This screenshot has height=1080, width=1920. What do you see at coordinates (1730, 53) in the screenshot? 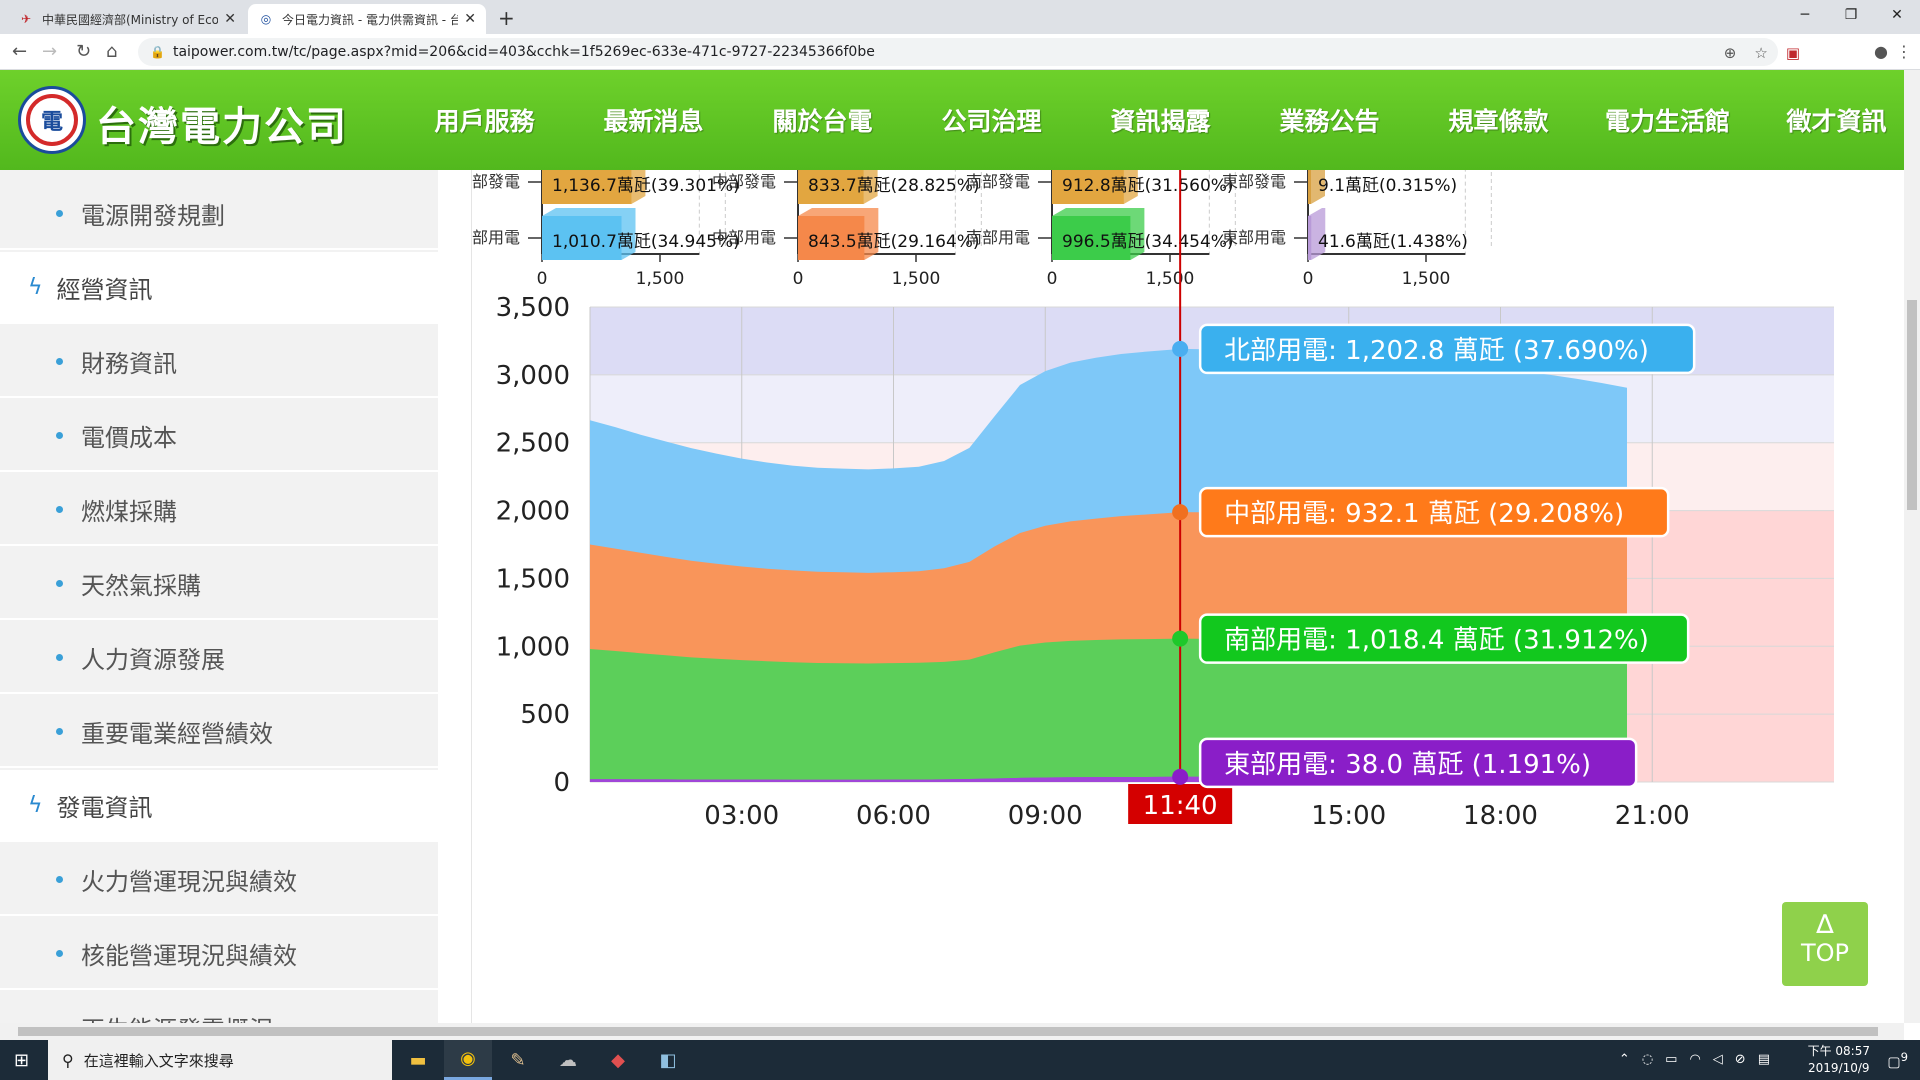
I see `zoom-icon: ⊕` at bounding box center [1730, 53].